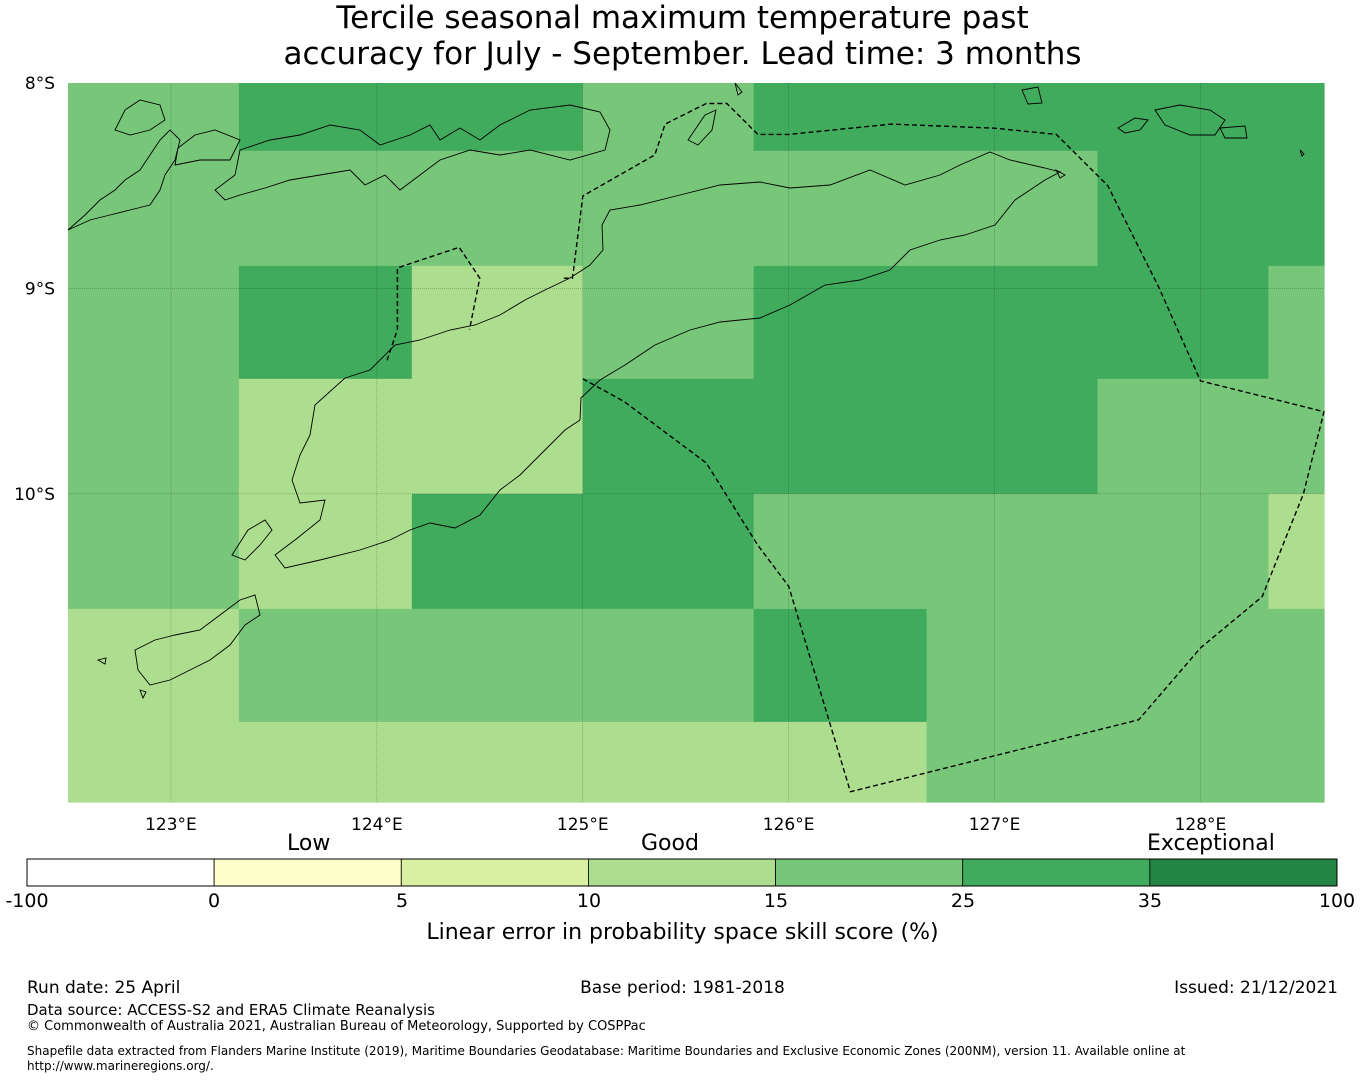  I want to click on colorbar-category-good: Good, so click(670, 843).